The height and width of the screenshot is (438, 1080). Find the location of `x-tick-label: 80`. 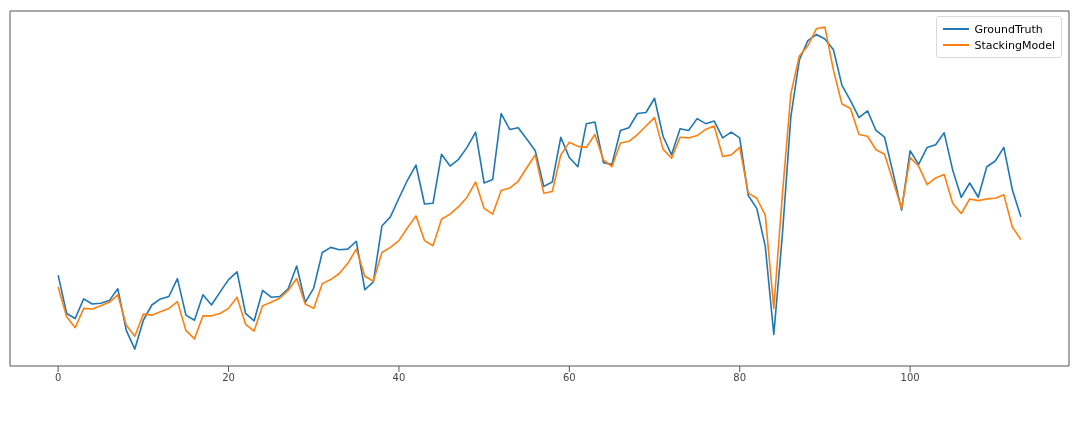

x-tick-label: 80 is located at coordinates (740, 378).